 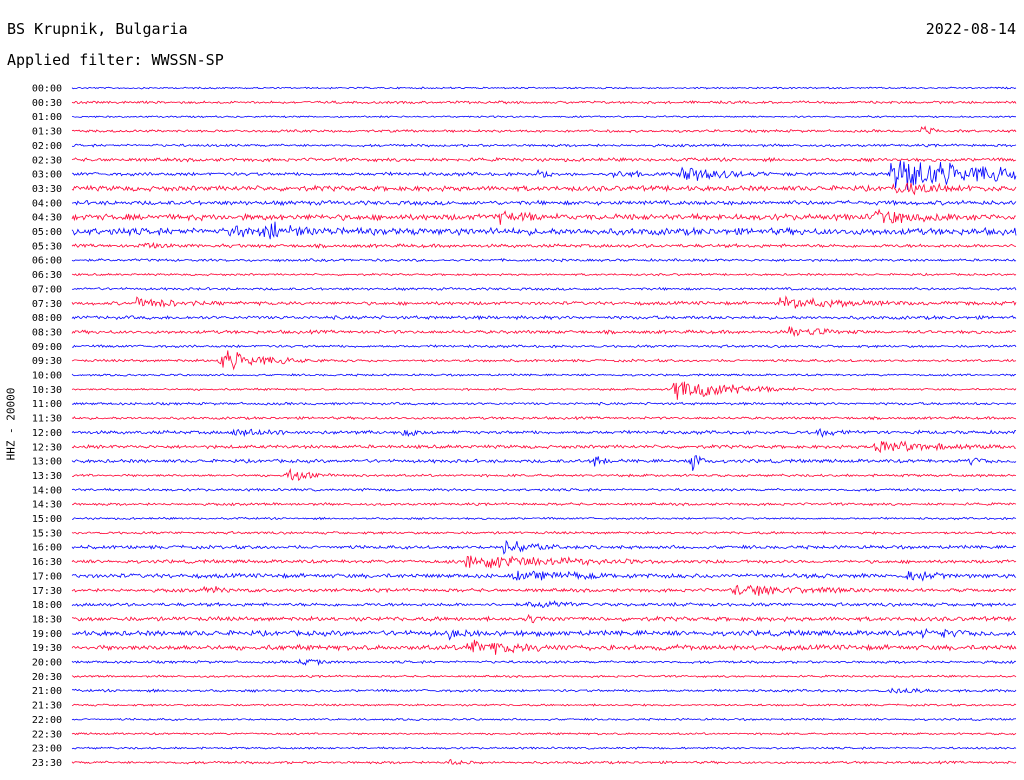 I want to click on row-label-0800: 08:00, so click(x=47, y=318).